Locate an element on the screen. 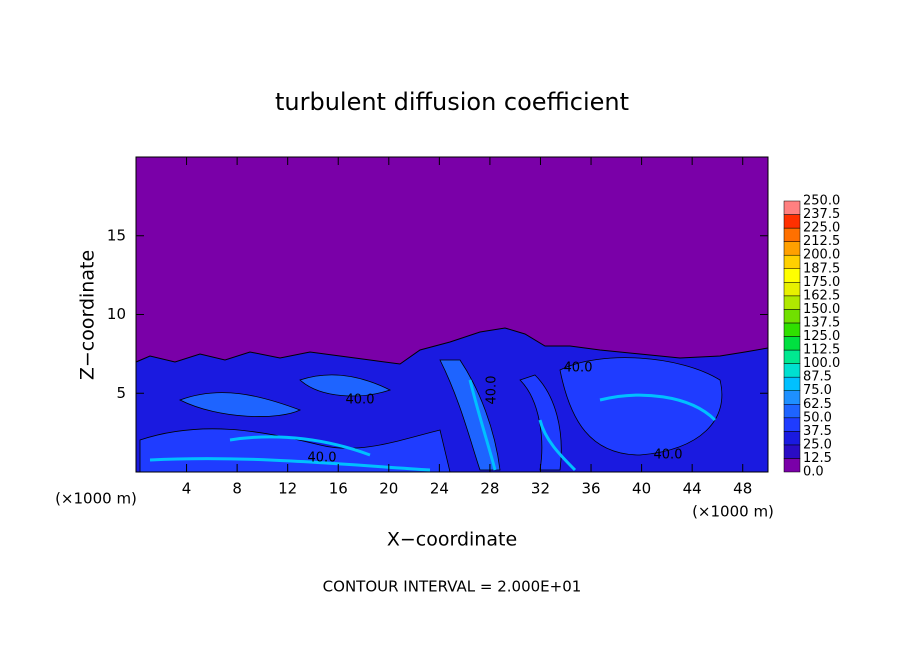  y-unit: (×1000 m) is located at coordinates (733, 512).